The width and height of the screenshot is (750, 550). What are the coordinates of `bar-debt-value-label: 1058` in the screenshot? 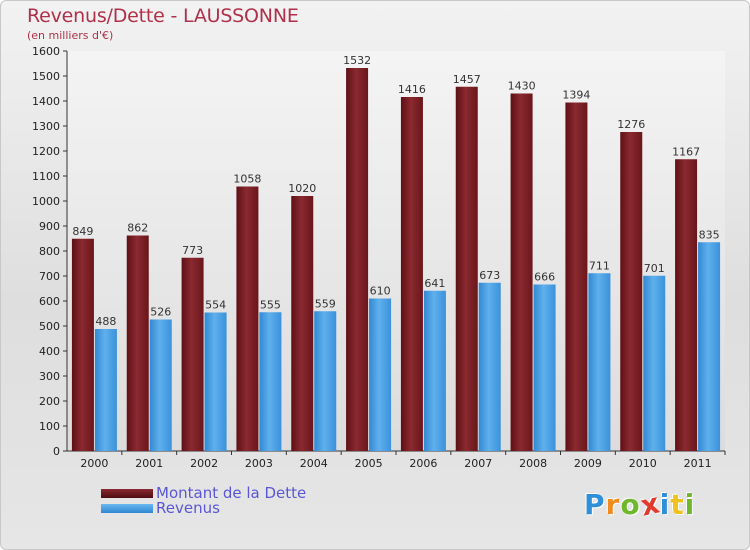 It's located at (247, 179).